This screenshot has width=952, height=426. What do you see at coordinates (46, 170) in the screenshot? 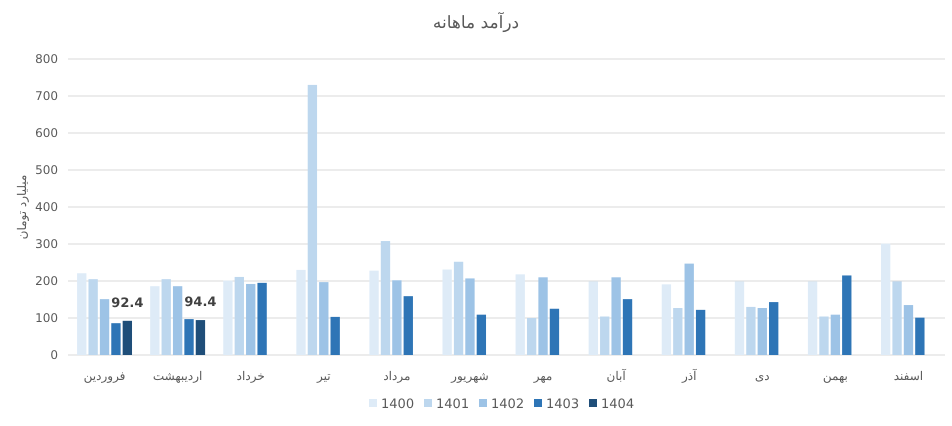
I see `y-tick-label: 500` at bounding box center [46, 170].